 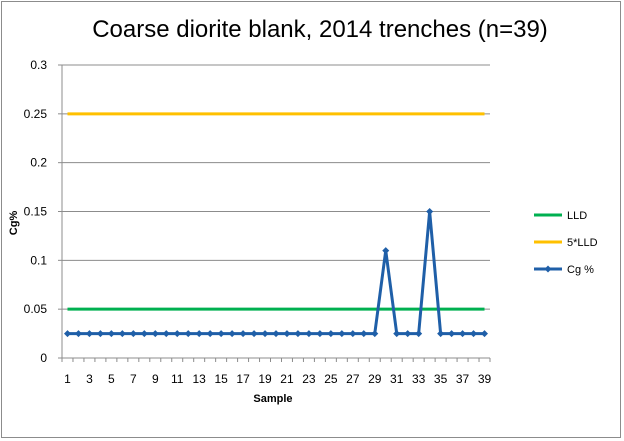 What do you see at coordinates (272, 399) in the screenshot?
I see `x-axis-label: Sample` at bounding box center [272, 399].